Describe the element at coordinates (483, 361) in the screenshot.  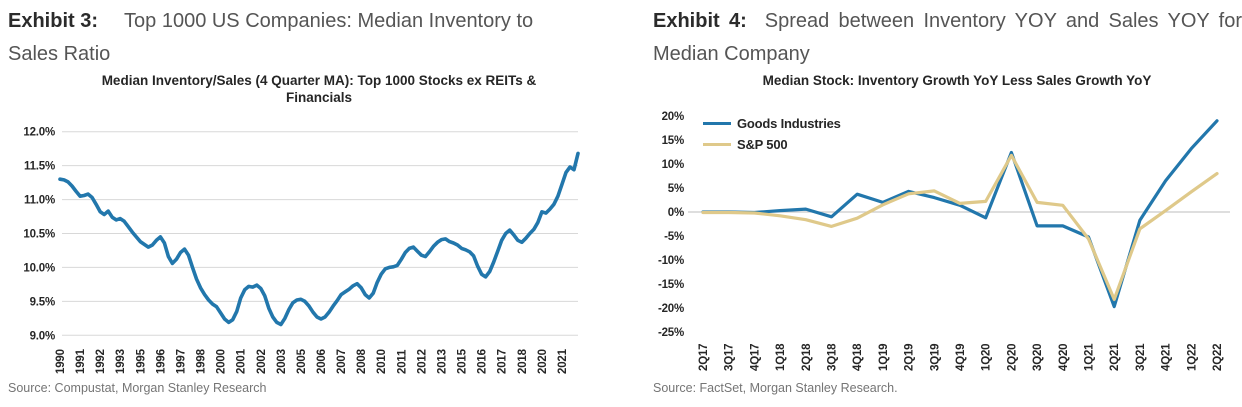
I see `x-tick-label: 2016` at that location.